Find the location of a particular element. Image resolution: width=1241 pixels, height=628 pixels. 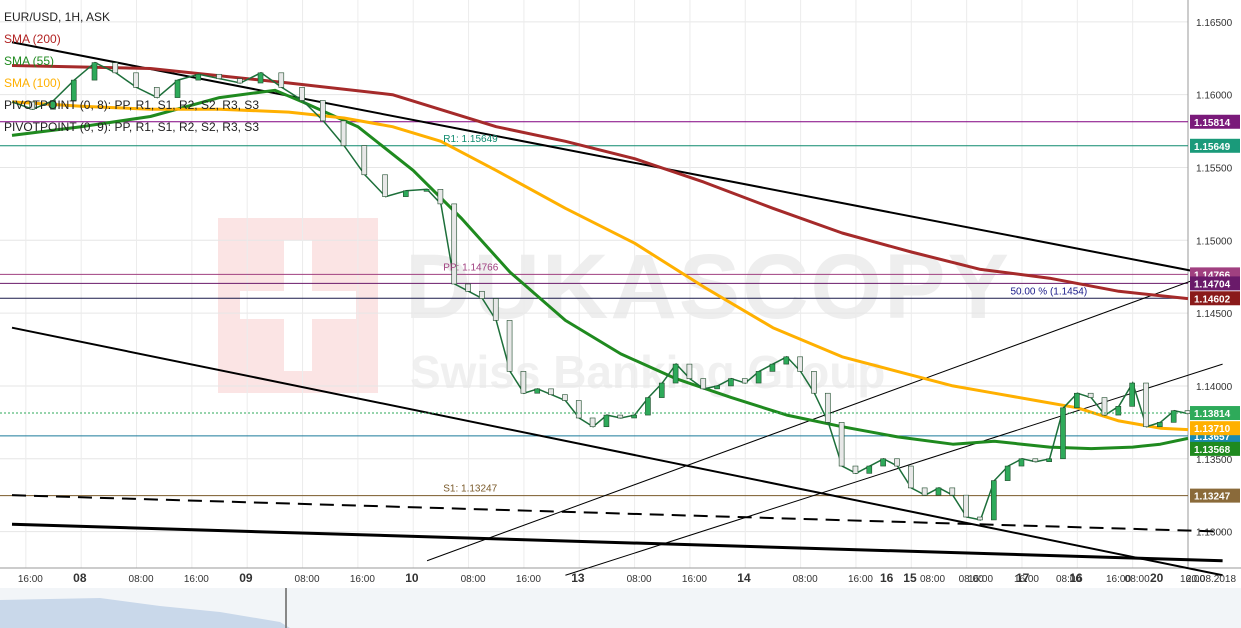

trend-line is located at coordinates (617, 542).